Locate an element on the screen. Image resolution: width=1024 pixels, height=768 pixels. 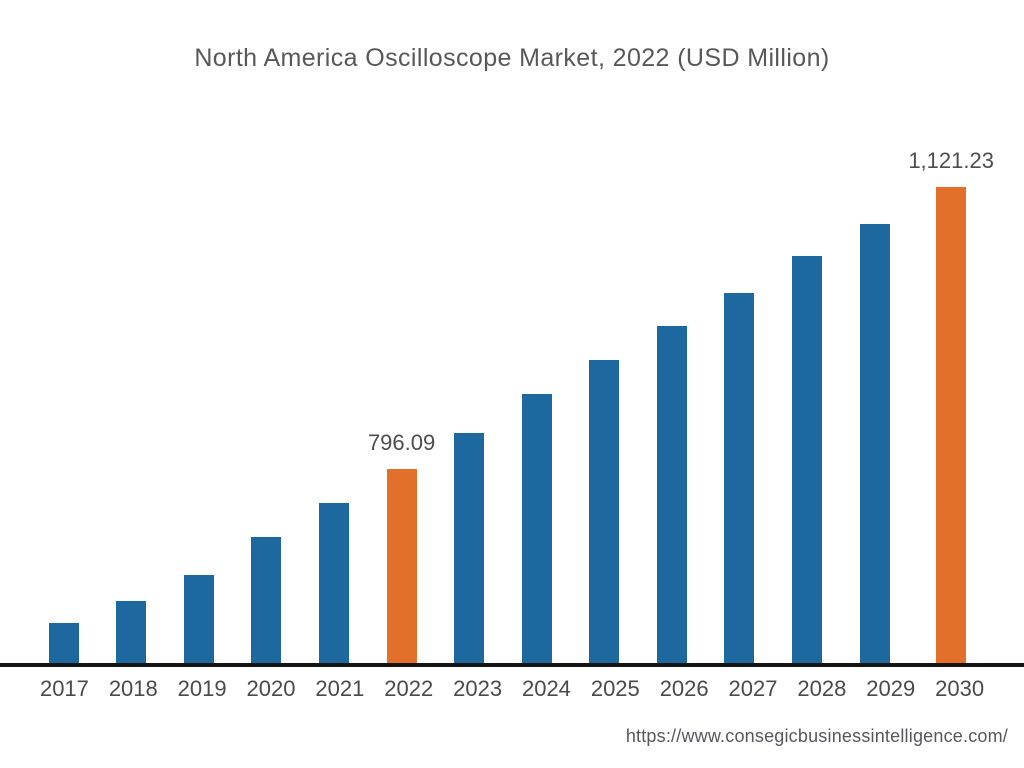
x-tick-2020: 2020 is located at coordinates (271, 688).